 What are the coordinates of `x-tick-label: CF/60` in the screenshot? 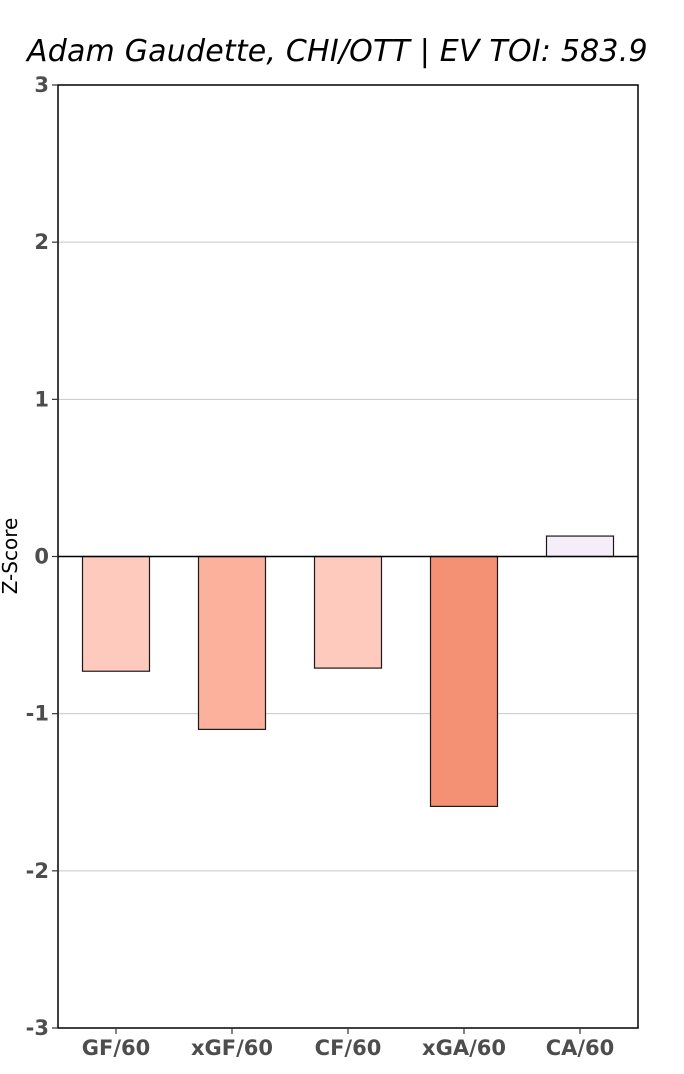 It's located at (348, 1048).